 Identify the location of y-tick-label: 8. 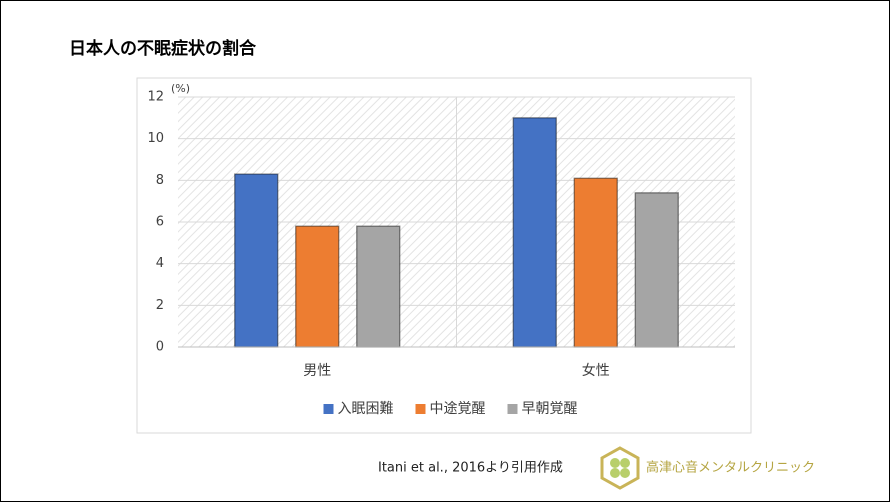
(160, 180).